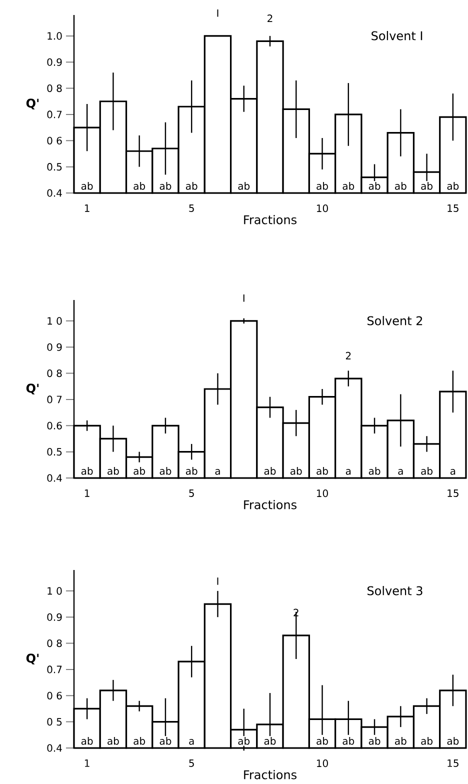 The image size is (468, 784). What do you see at coordinates (395, 591) in the screenshot?
I see `text: Solvent 3` at bounding box center [395, 591].